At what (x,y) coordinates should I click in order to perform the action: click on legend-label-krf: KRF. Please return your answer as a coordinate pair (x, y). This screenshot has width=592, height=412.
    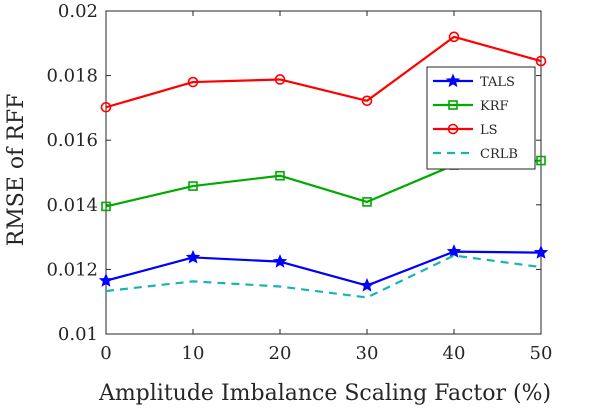
    Looking at the image, I should click on (494, 106).